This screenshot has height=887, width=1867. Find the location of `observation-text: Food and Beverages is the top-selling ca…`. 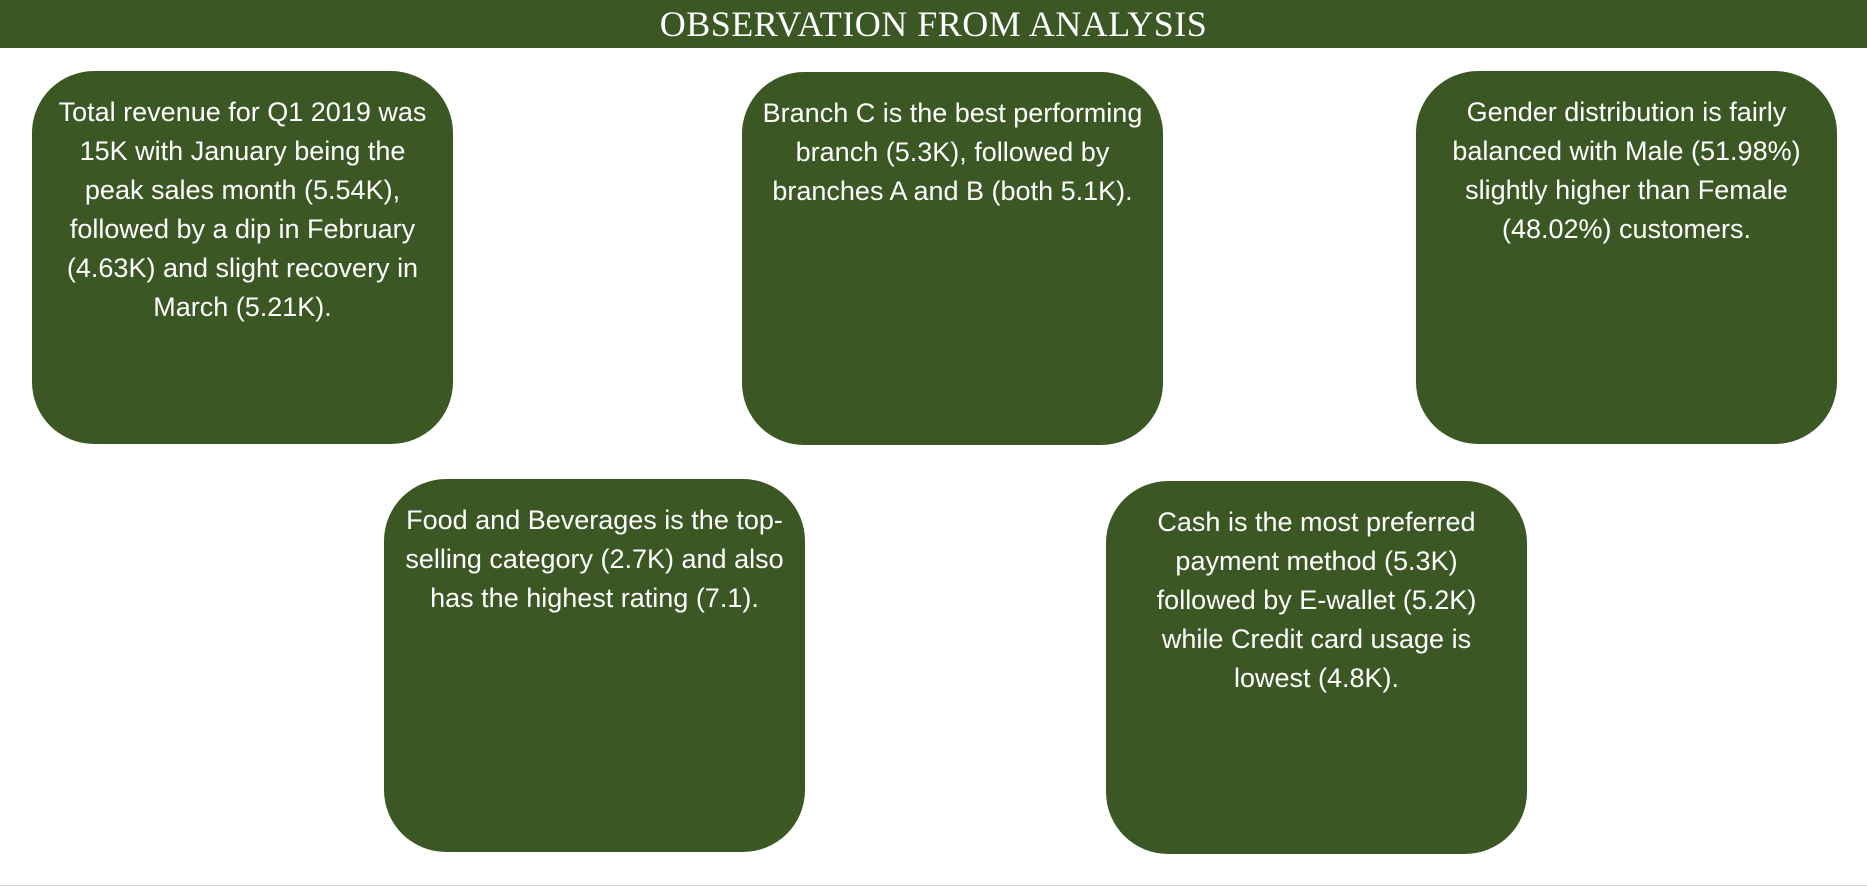

observation-text: Food and Beverages is the top-selling ca… is located at coordinates (594, 559).